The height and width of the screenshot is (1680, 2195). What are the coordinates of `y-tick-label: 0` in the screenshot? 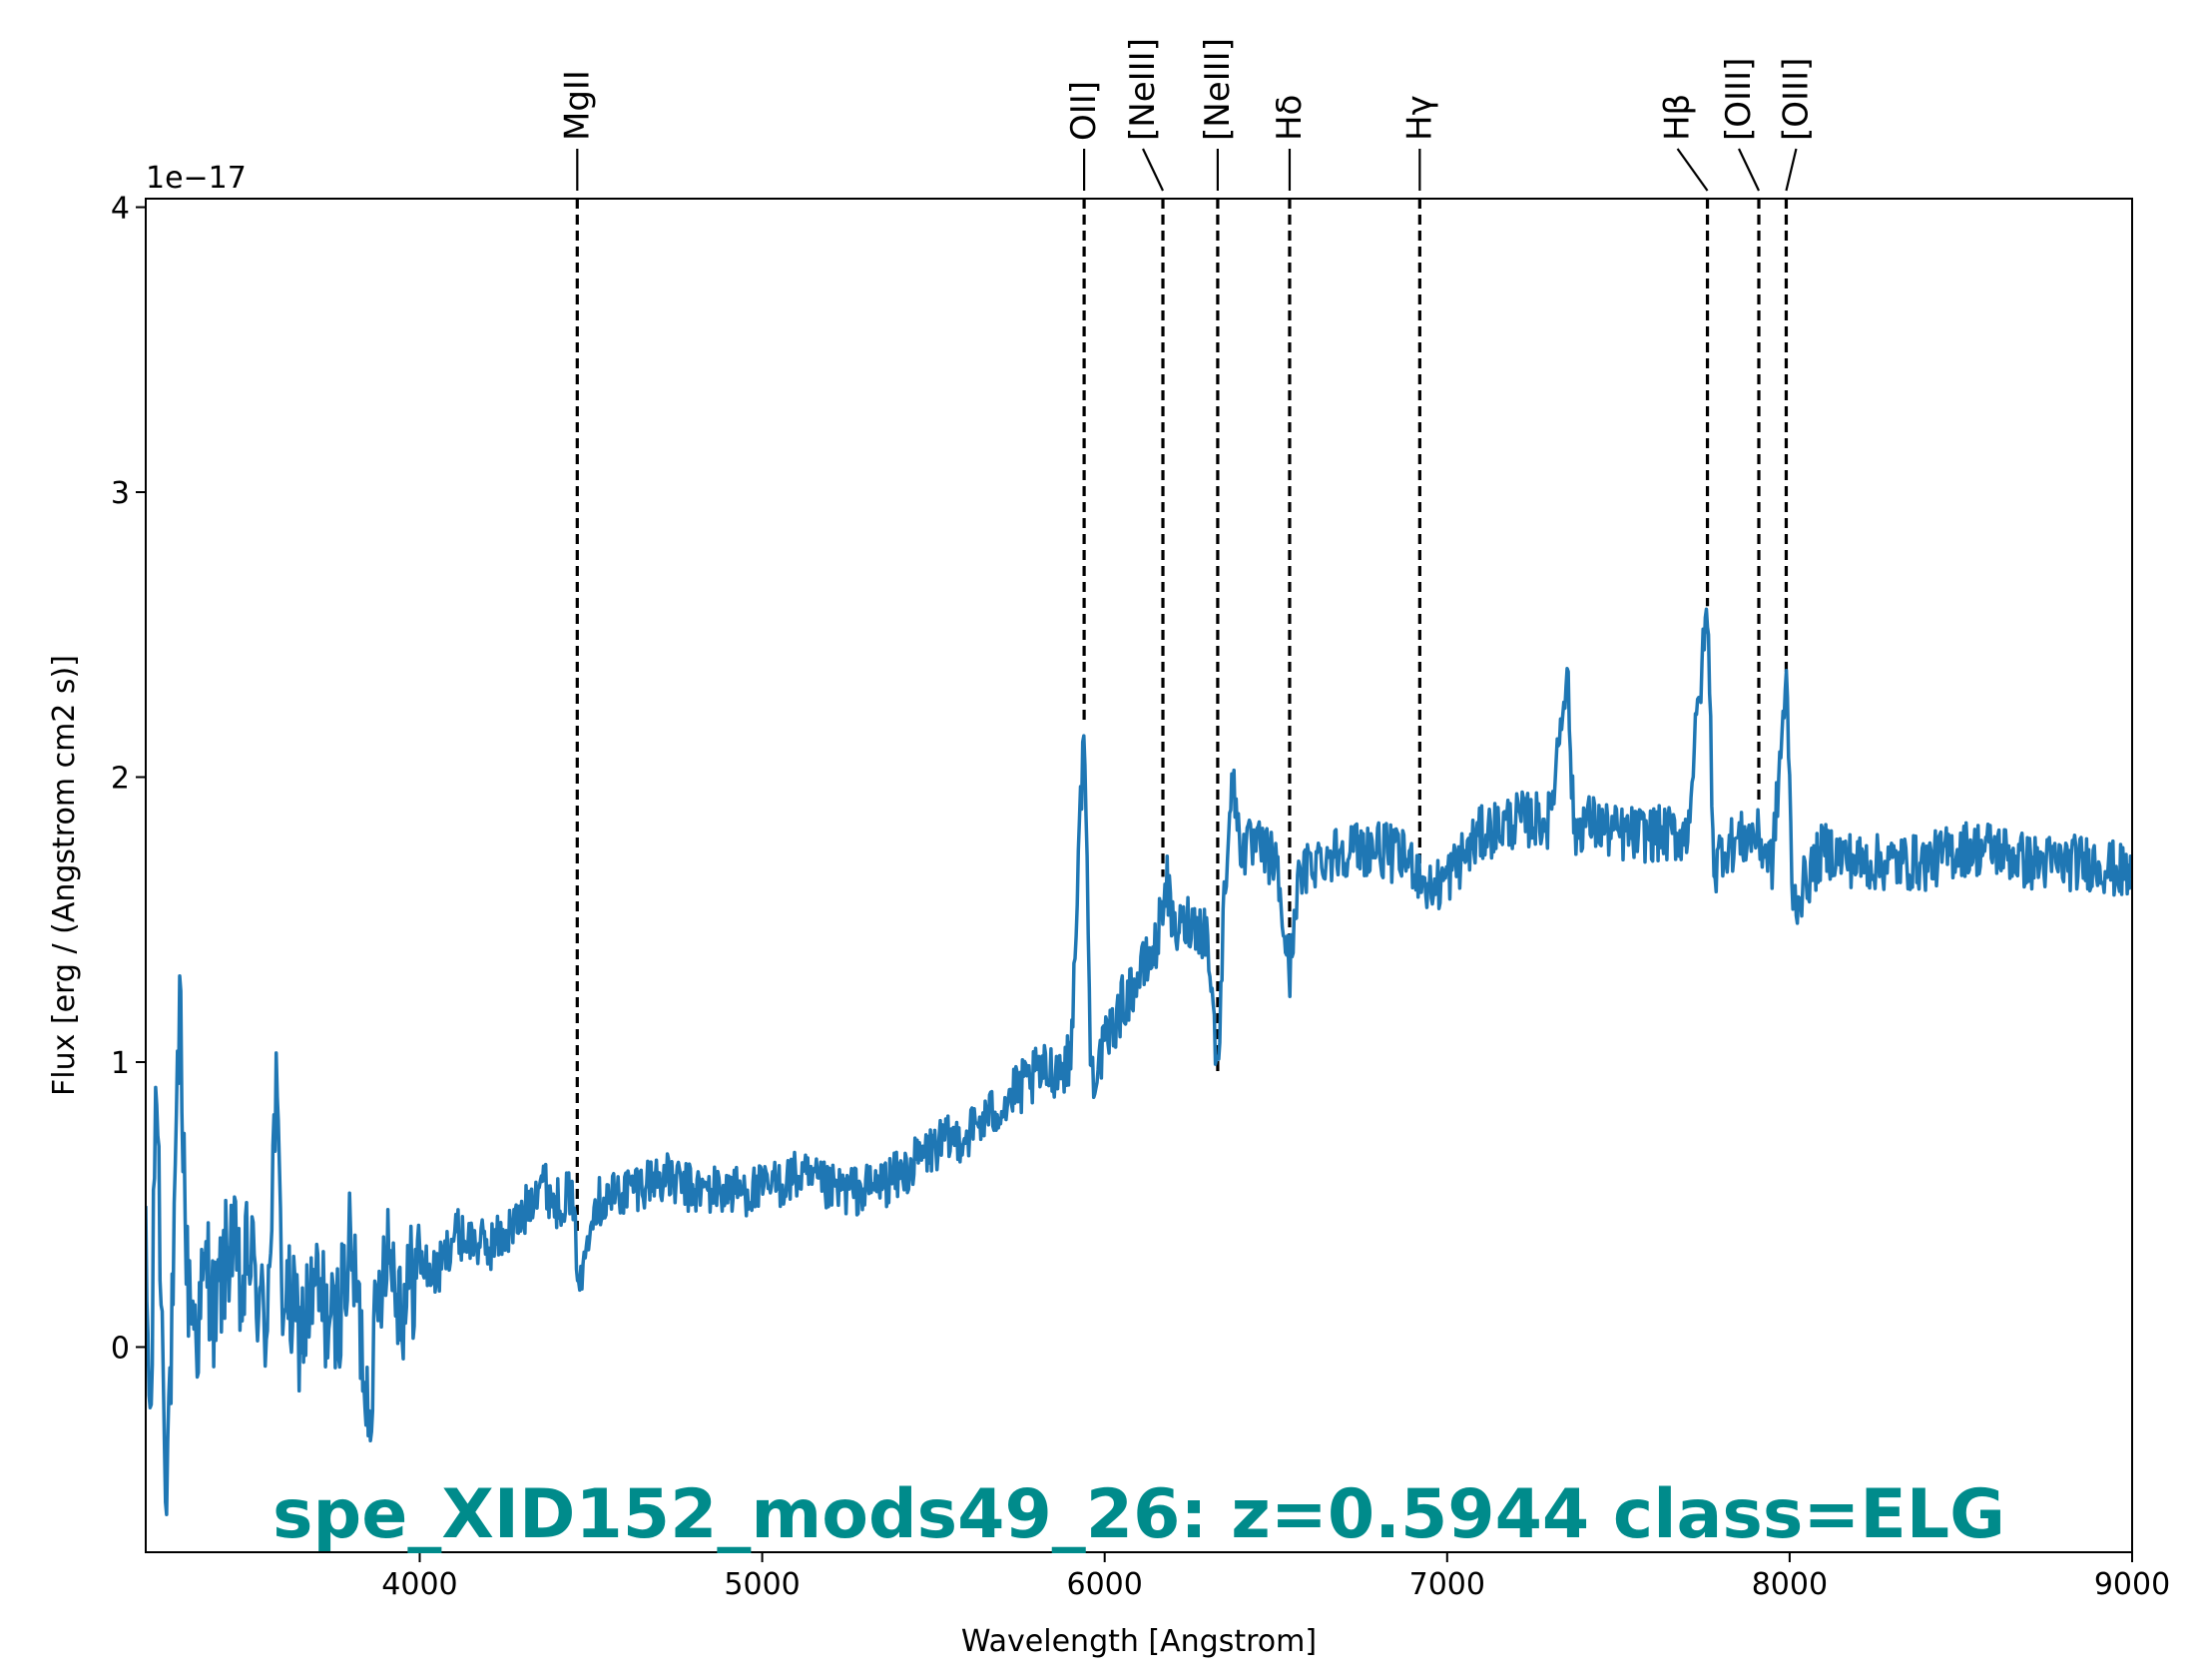 It's located at (120, 1348).